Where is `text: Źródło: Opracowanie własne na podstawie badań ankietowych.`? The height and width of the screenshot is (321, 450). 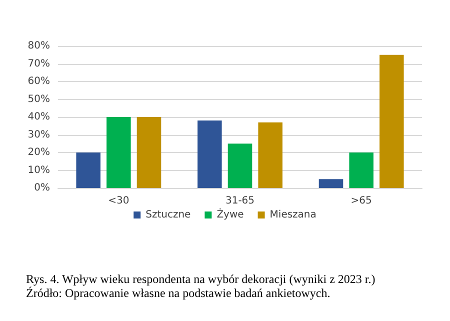
text: Źródło: Opracowanie własne na podstawie badań ankietowych. is located at coordinates (178, 293).